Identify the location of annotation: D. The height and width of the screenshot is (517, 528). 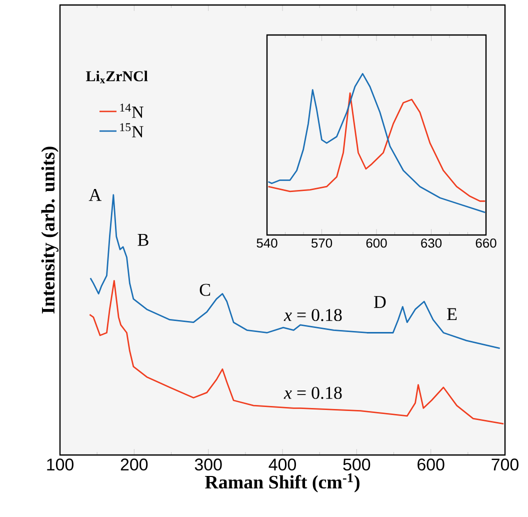
(380, 302).